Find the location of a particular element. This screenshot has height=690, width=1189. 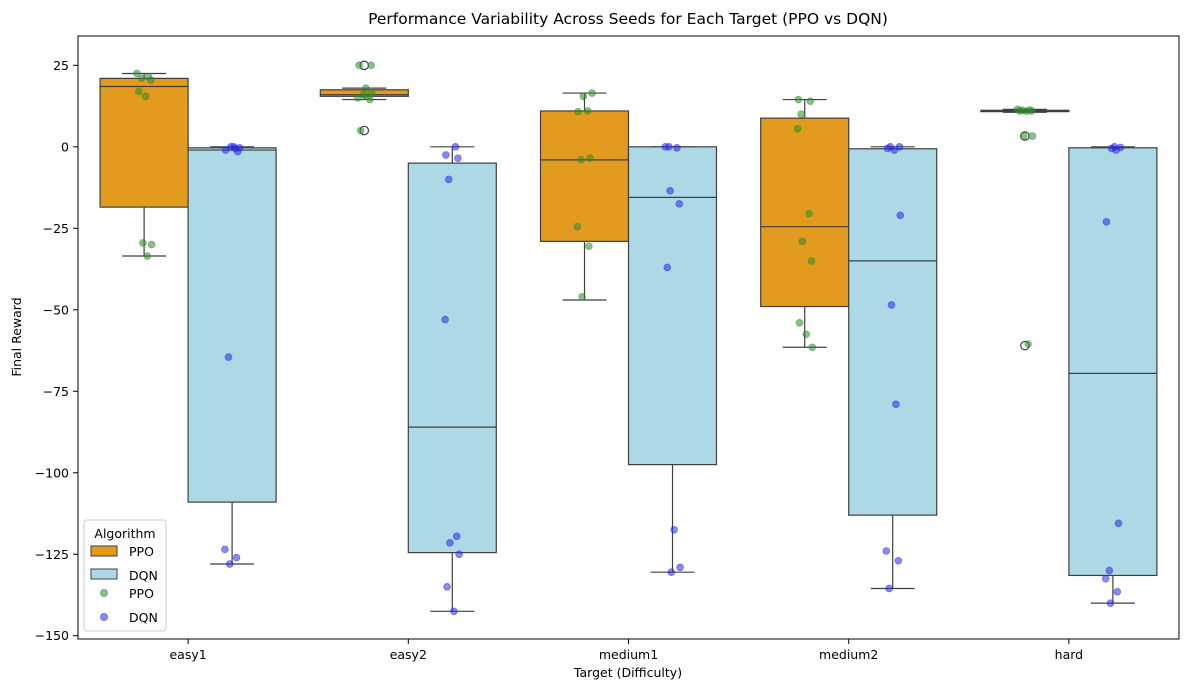

y-tick-label-0: 25 is located at coordinates (61, 65).